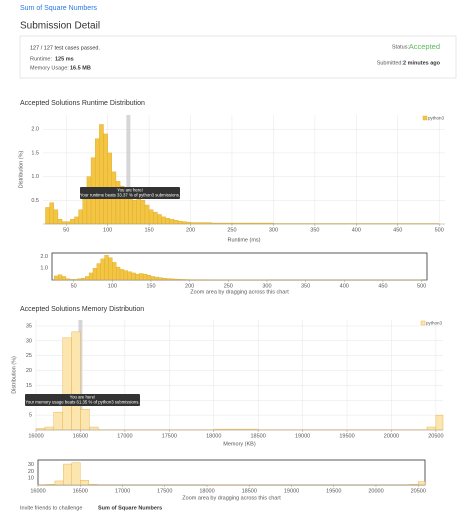 The width and height of the screenshot is (474, 516). I want to click on x-axis-label: Runtime (ms), so click(243, 240).